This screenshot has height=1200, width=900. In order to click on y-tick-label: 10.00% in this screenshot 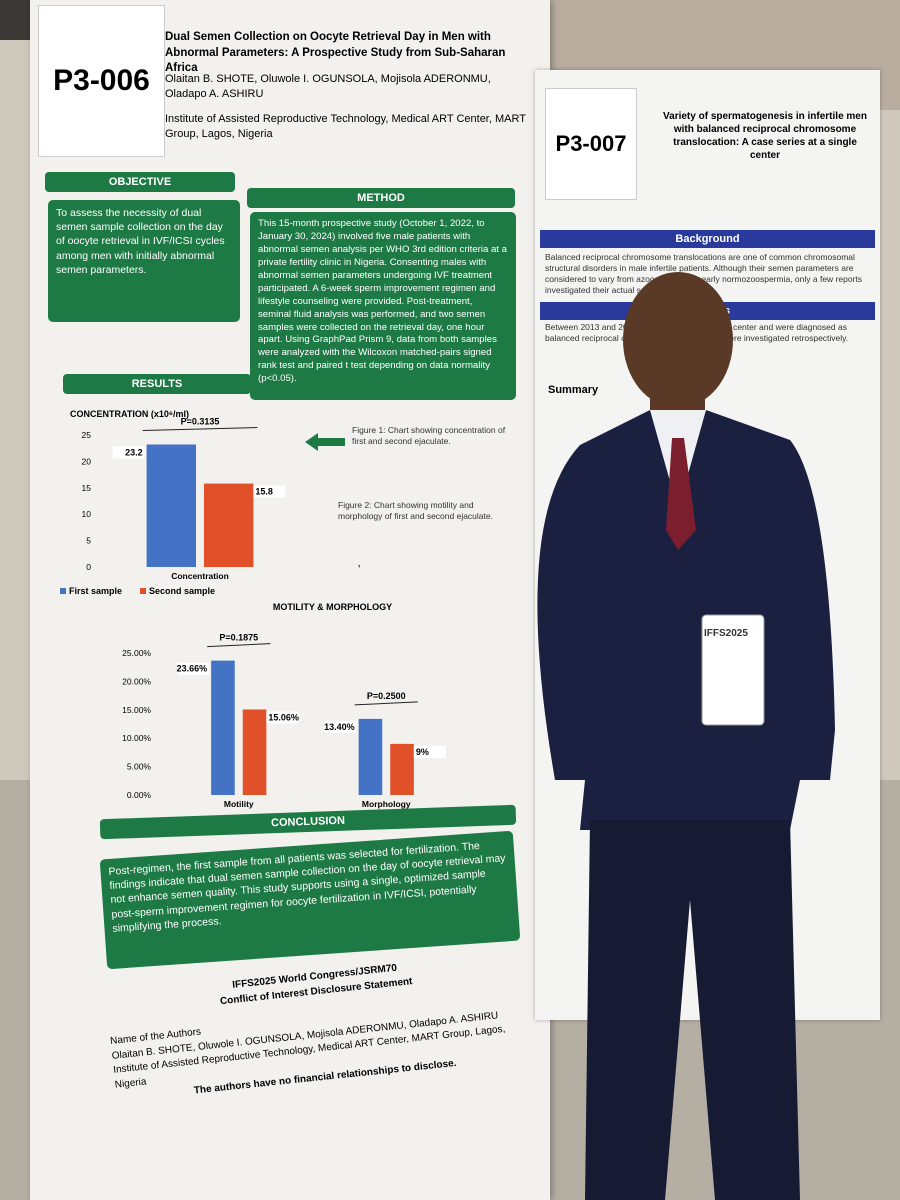, I will do `click(136, 738)`.